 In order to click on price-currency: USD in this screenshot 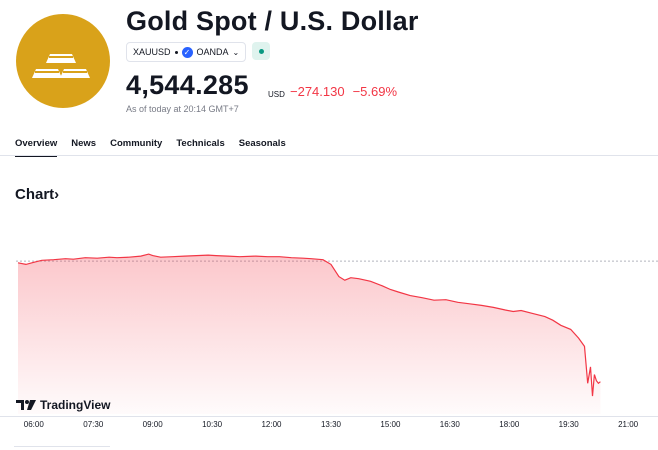, I will do `click(276, 94)`.